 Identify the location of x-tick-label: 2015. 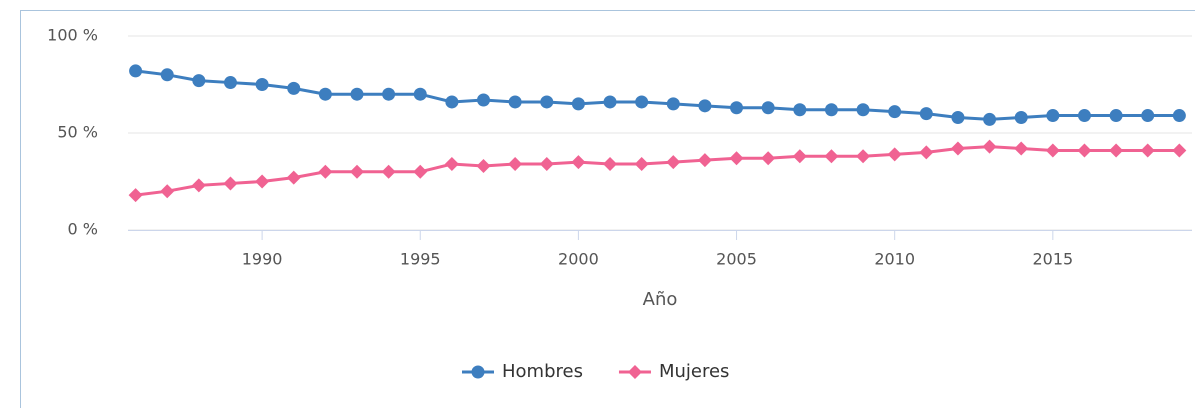
(1052, 259).